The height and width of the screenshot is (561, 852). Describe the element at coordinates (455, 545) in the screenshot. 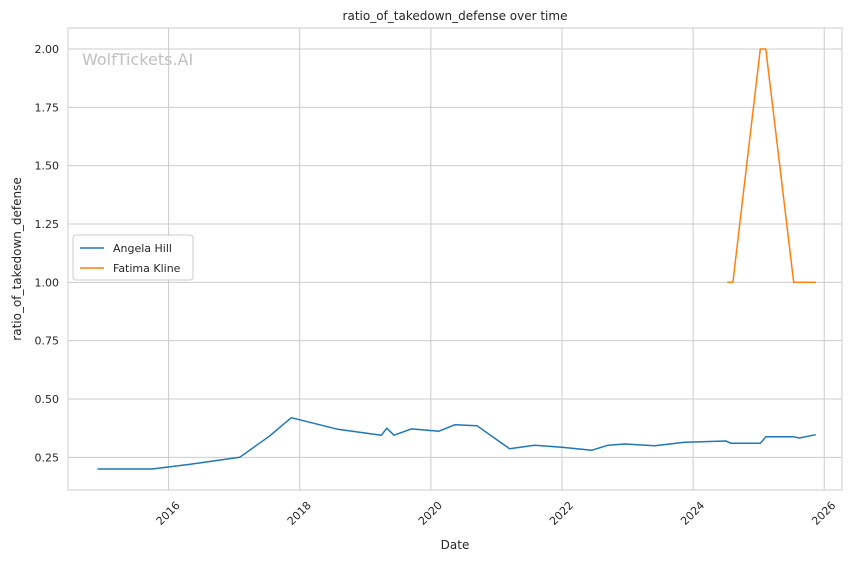

I see `x-axis-label: Date` at that location.